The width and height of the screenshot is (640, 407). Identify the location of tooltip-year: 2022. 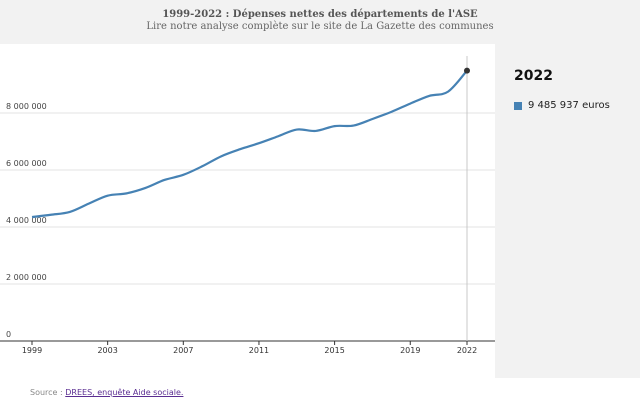
(533, 76).